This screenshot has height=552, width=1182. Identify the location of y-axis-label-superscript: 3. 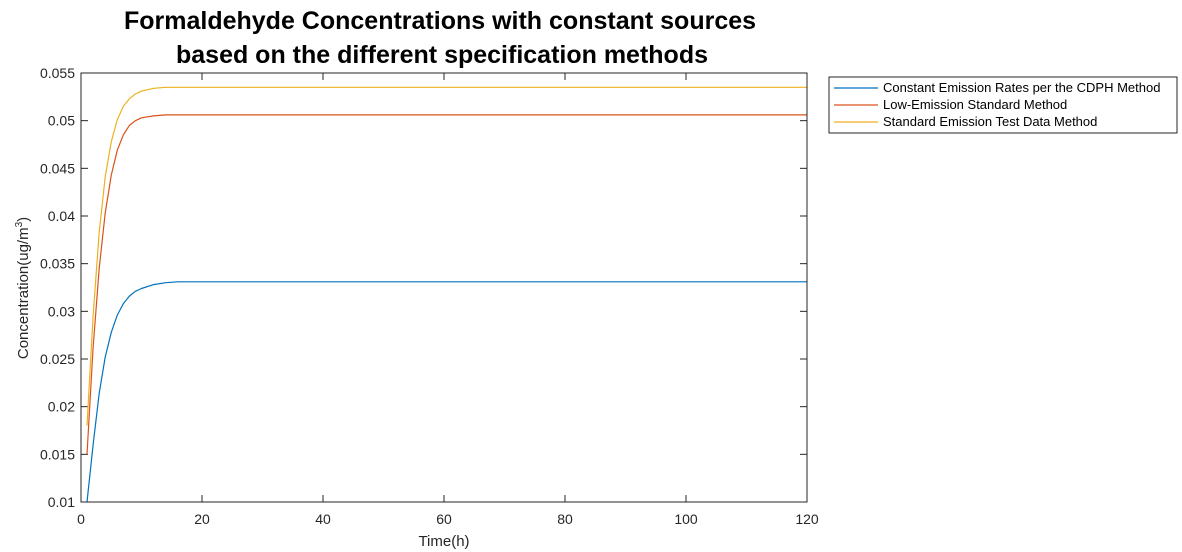
(19, 224).